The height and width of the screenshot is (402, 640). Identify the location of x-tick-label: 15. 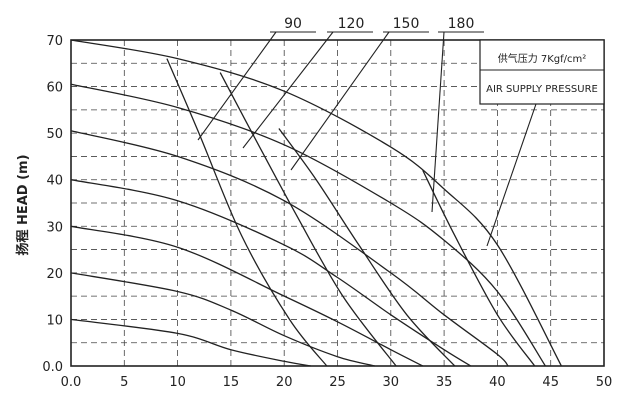
(231, 382).